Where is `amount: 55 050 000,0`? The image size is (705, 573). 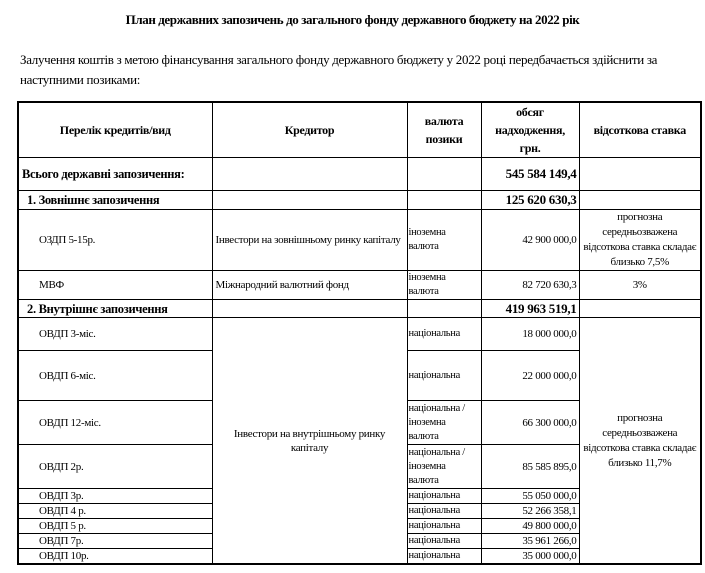 amount: 55 050 000,0 is located at coordinates (530, 496).